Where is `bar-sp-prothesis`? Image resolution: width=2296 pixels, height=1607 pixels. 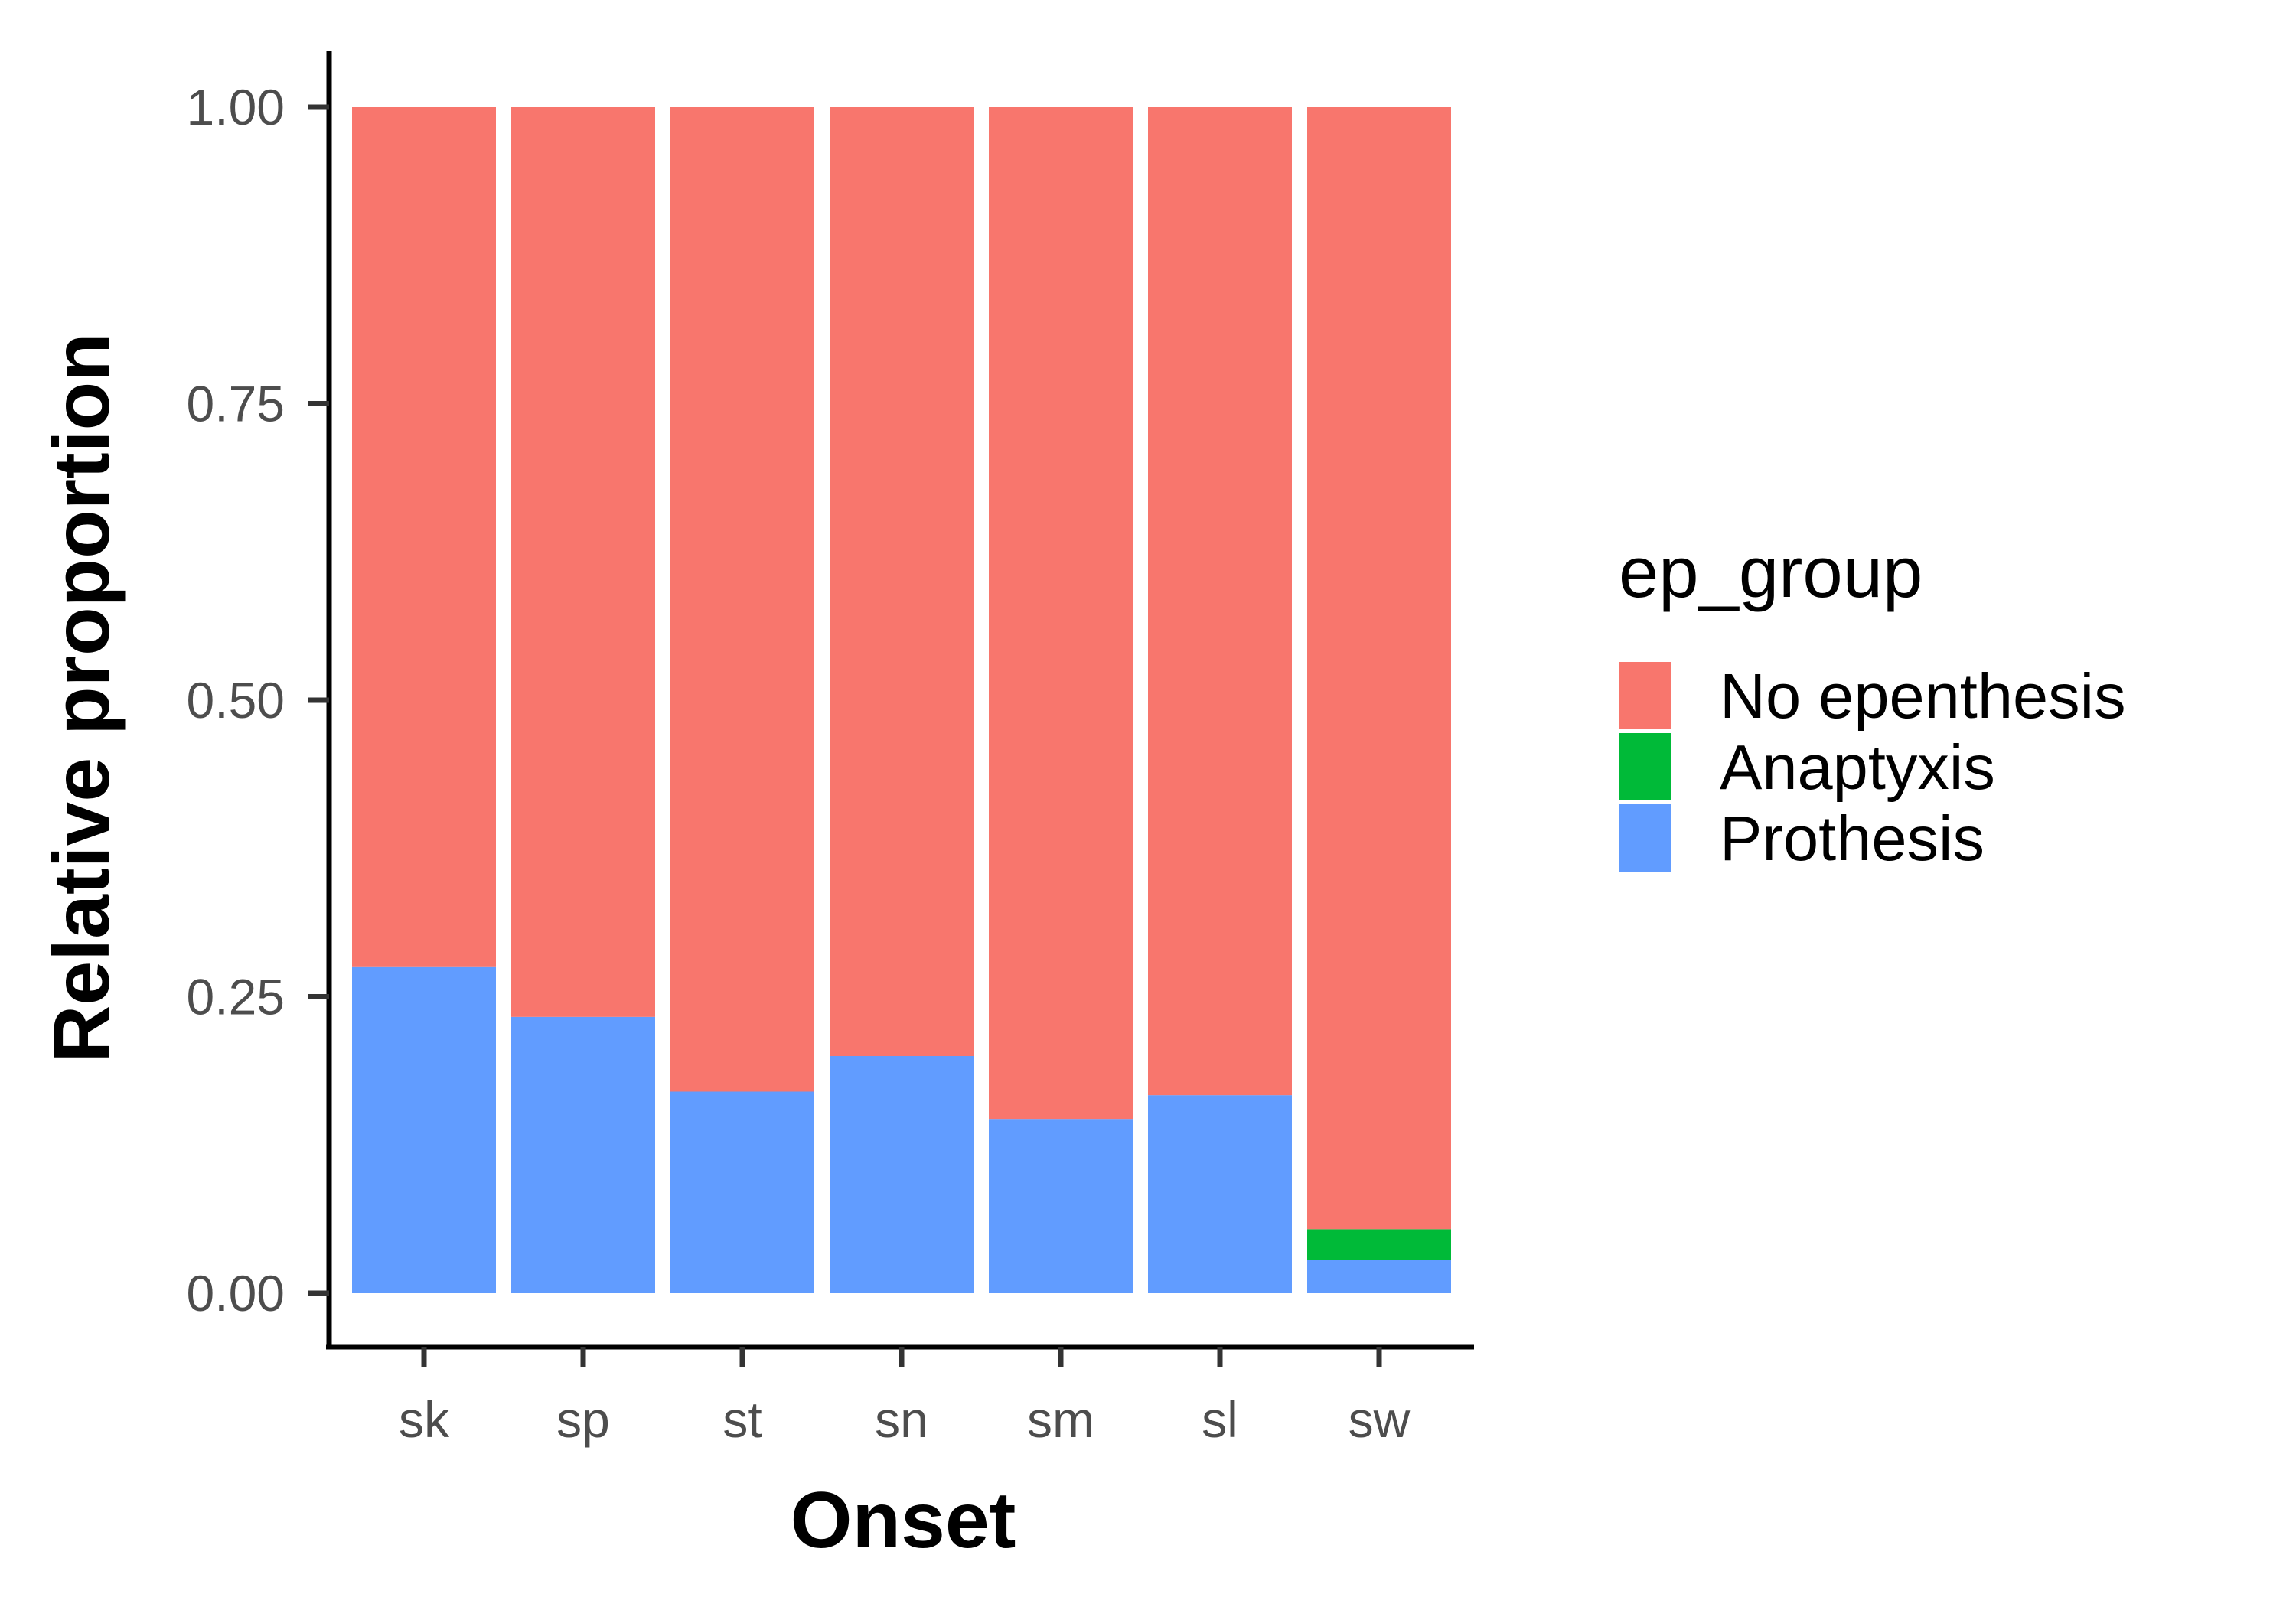 bar-sp-prothesis is located at coordinates (583, 1154).